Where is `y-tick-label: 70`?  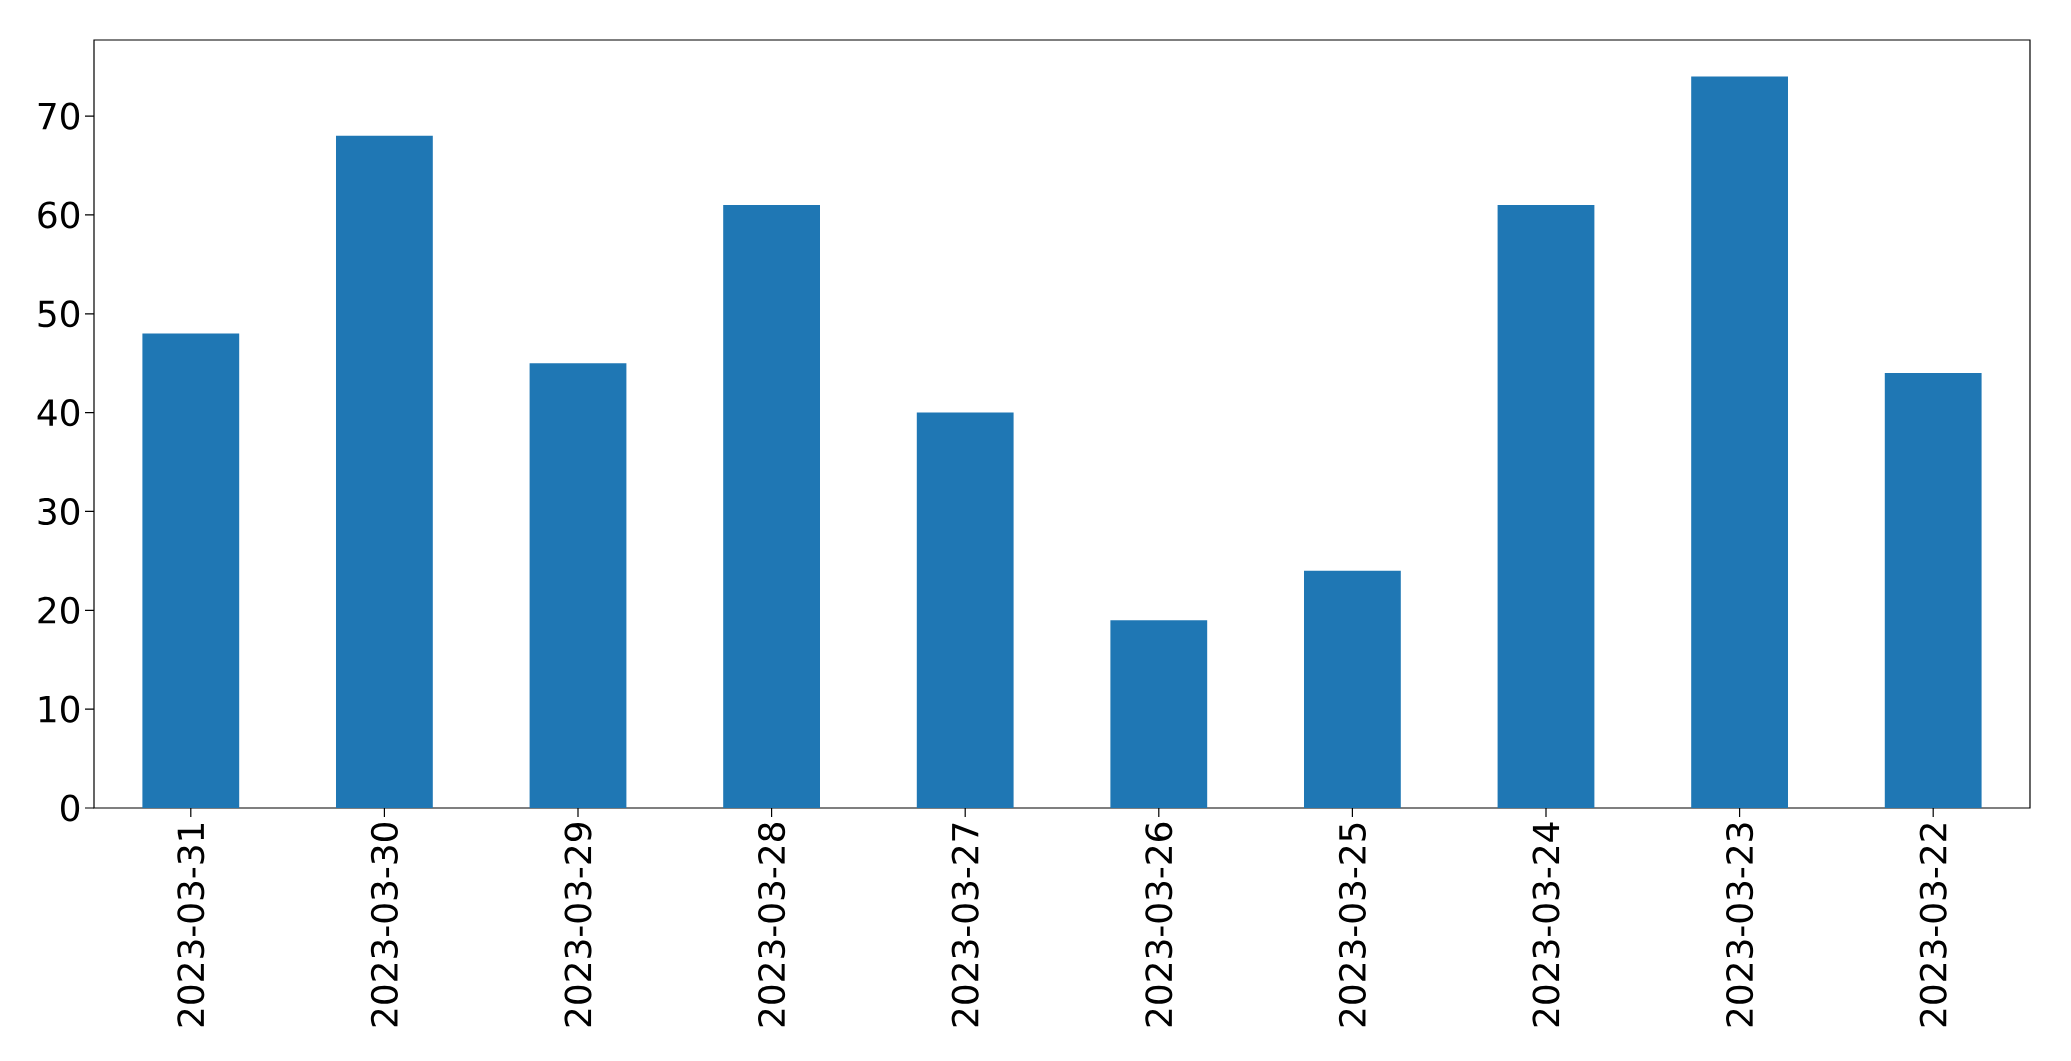 y-tick-label: 70 is located at coordinates (59, 116).